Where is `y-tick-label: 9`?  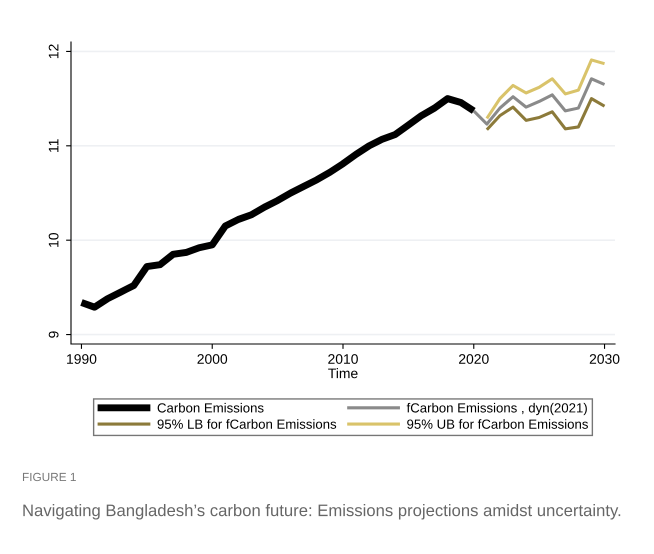
y-tick-label: 9 is located at coordinates (53, 334).